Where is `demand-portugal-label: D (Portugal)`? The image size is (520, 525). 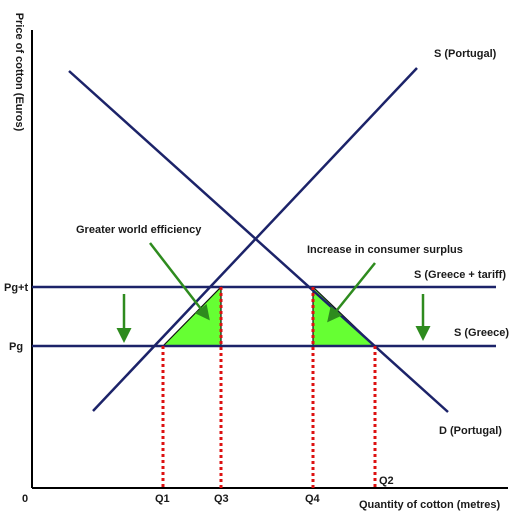
demand-portugal-label: D (Portugal) is located at coordinates (470, 431).